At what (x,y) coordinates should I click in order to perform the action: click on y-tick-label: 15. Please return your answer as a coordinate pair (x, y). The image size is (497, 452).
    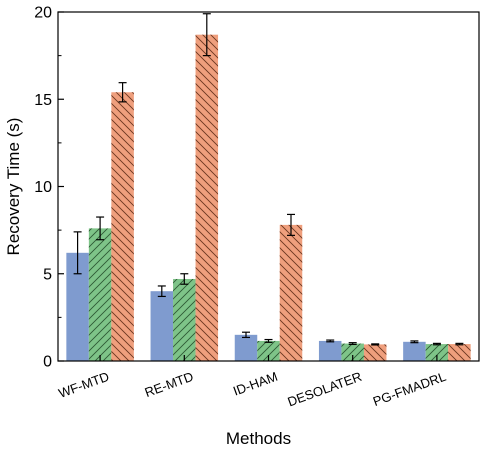
    Looking at the image, I should click on (43, 100).